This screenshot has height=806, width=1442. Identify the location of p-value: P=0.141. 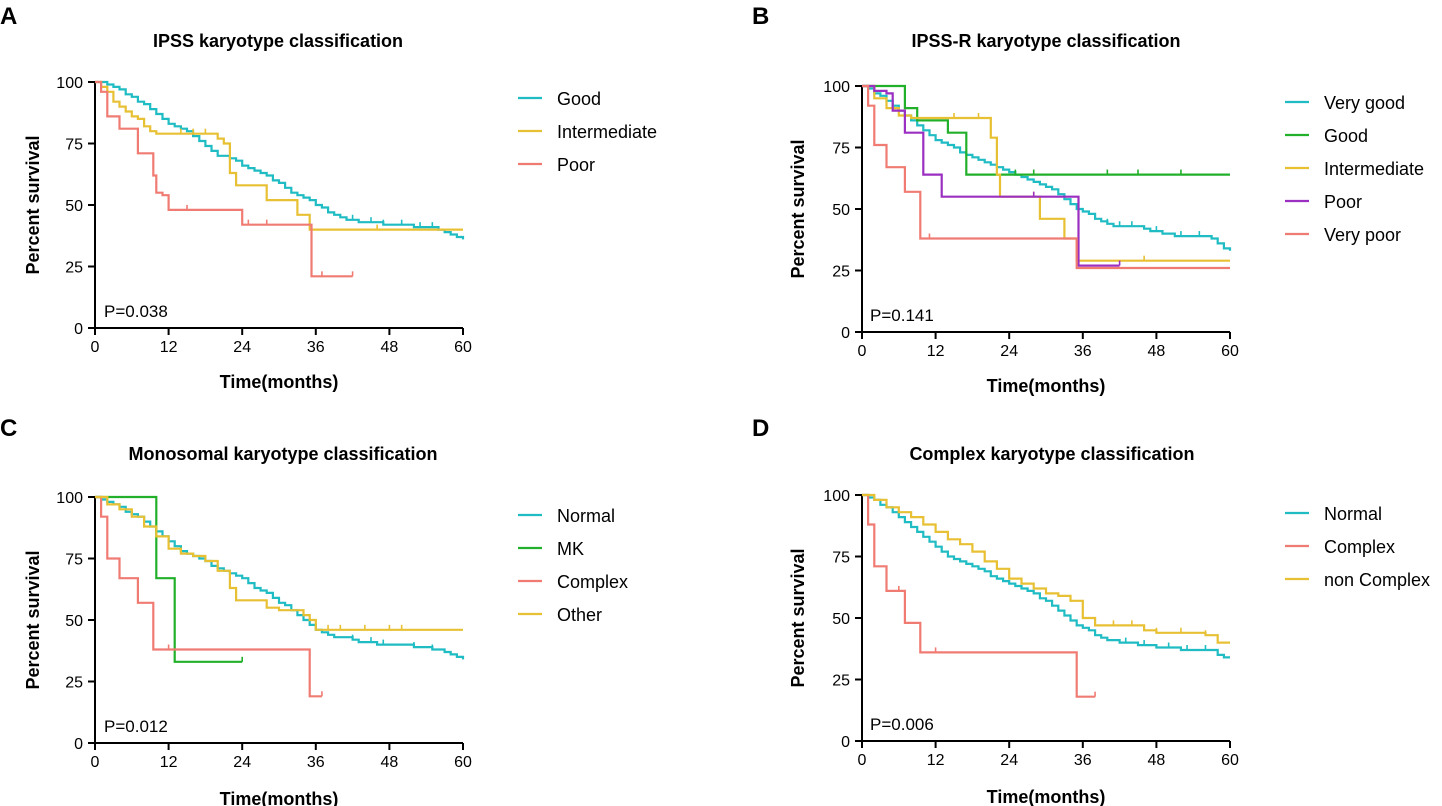
(902, 315).